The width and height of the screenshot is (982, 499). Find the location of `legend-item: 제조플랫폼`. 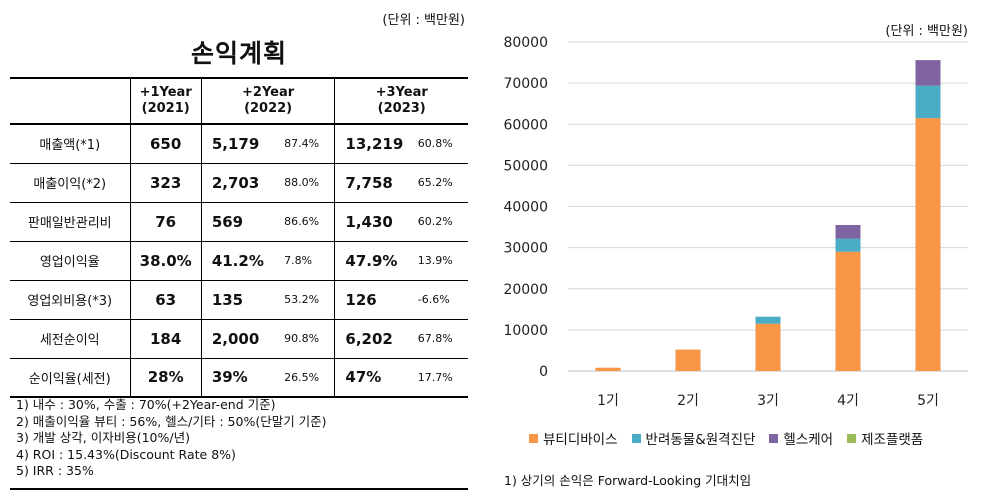

legend-item: 제조플랫폼 is located at coordinates (885, 438).